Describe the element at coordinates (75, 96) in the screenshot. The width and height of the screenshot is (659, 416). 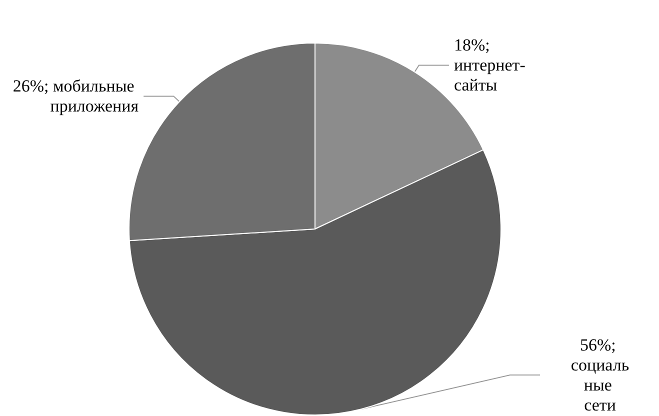
I see `slice-label: 26%; мобильные приложения` at that location.